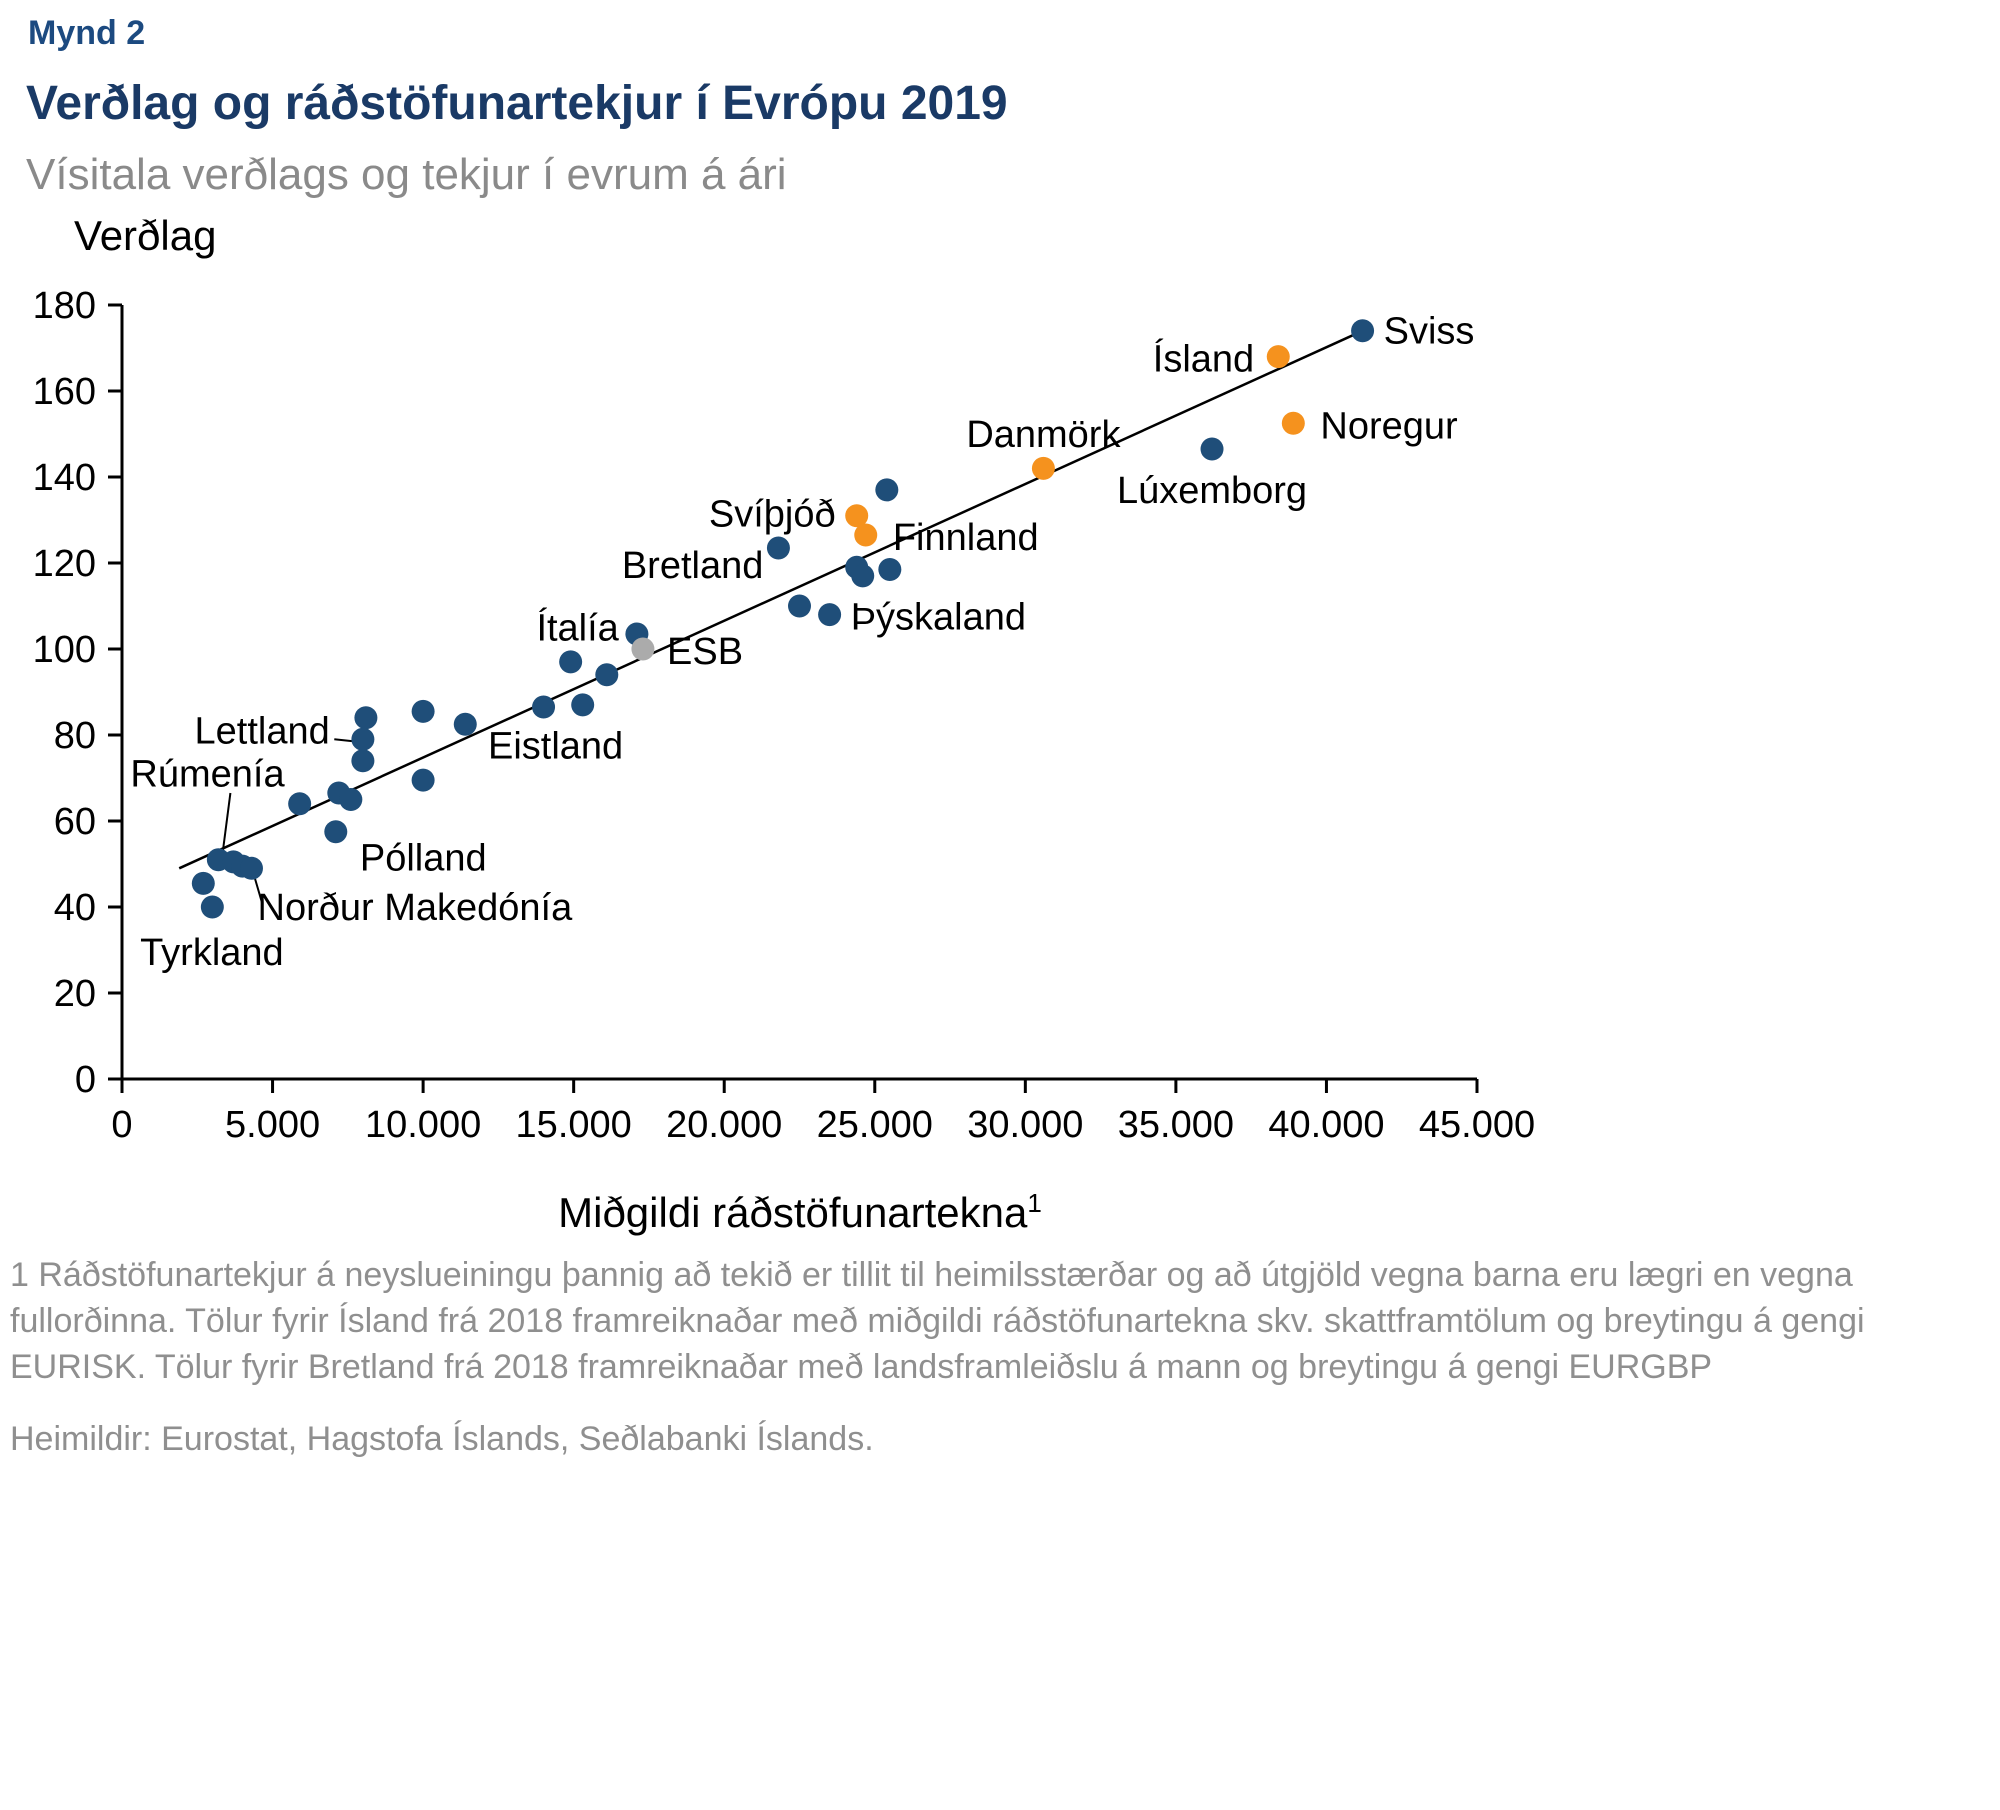 This screenshot has height=1810, width=2000. Describe the element at coordinates (423, 858) in the screenshot. I see `point-label: Pólland` at that location.